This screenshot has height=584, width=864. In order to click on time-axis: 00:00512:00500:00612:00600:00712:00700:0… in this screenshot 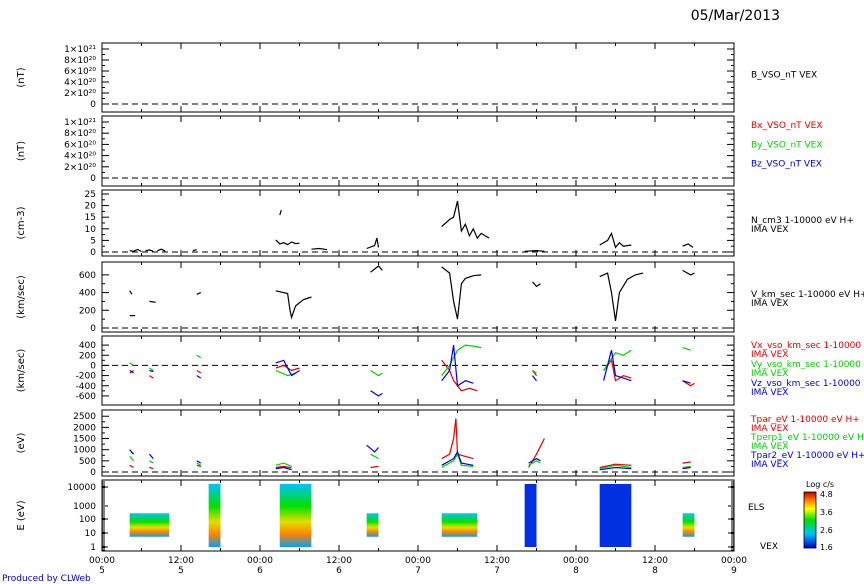, I will do `click(418, 566)`.